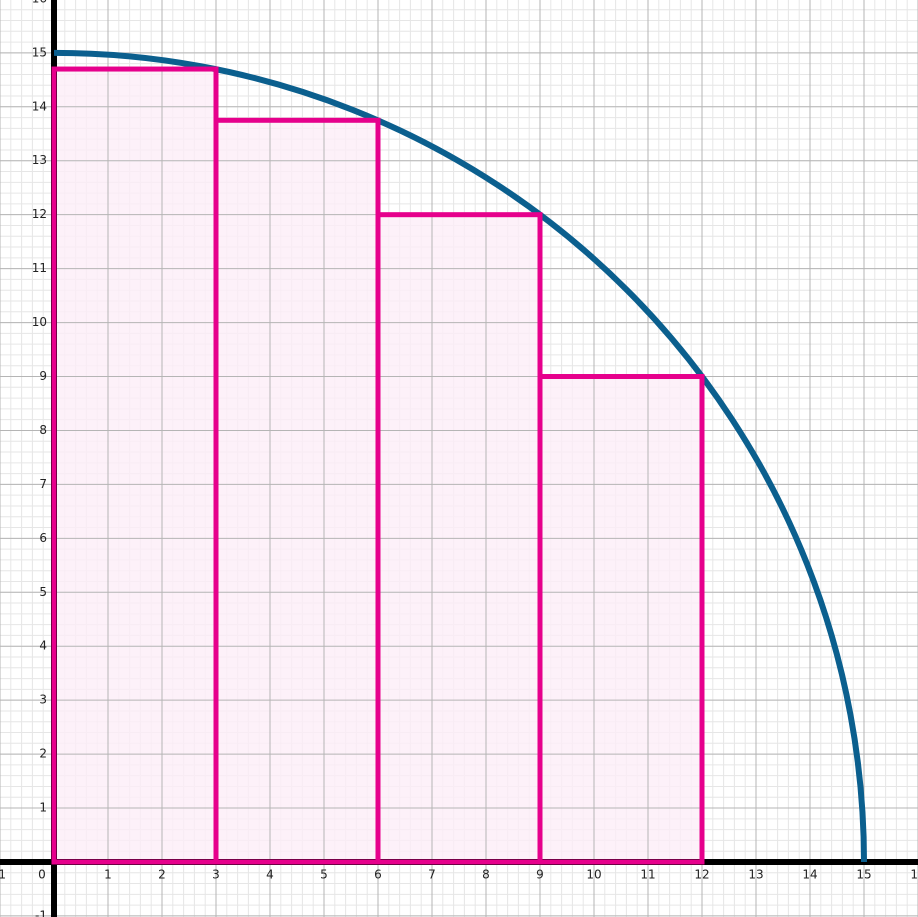 The height and width of the screenshot is (917, 918). Describe the element at coordinates (39, 52) in the screenshot. I see `y-tick-label: 15` at that location.